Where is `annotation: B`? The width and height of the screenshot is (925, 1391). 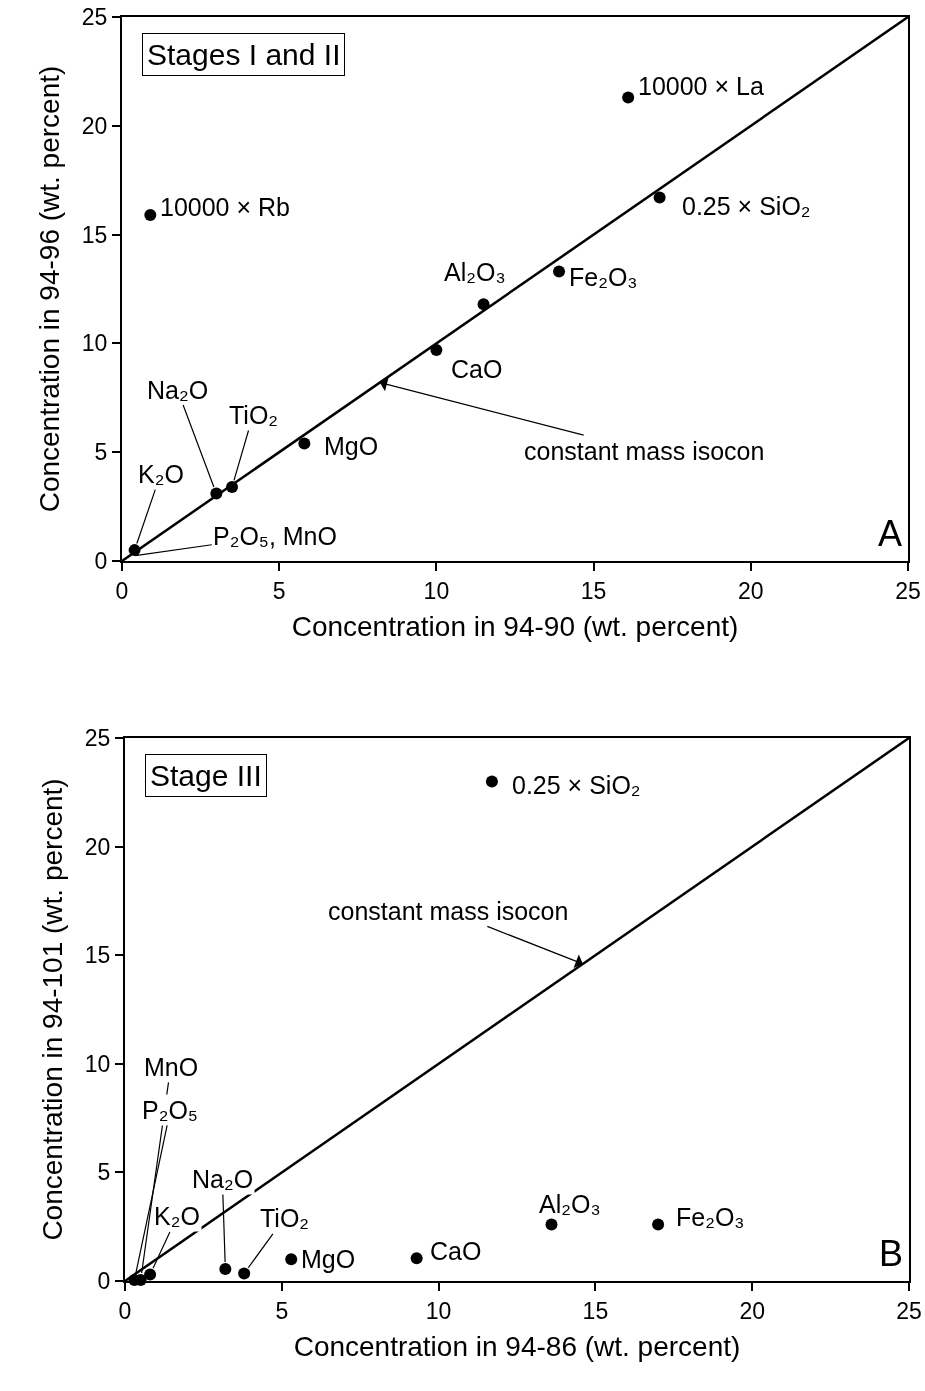 annotation: B is located at coordinates (891, 1253).